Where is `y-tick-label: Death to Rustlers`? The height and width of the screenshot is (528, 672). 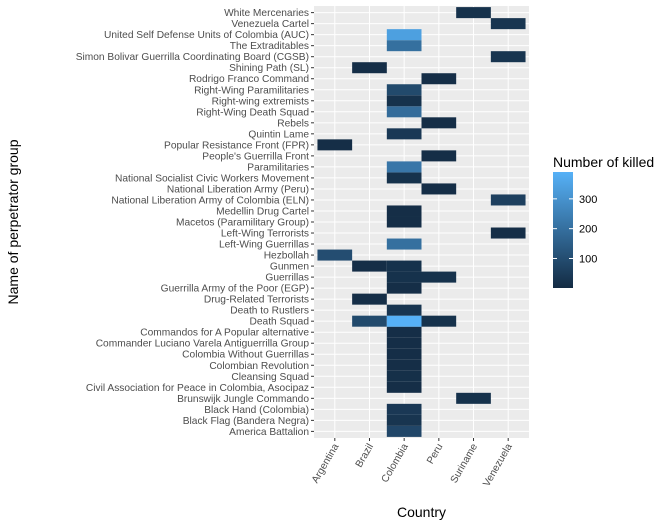 y-tick-label: Death to Rustlers is located at coordinates (269, 311).